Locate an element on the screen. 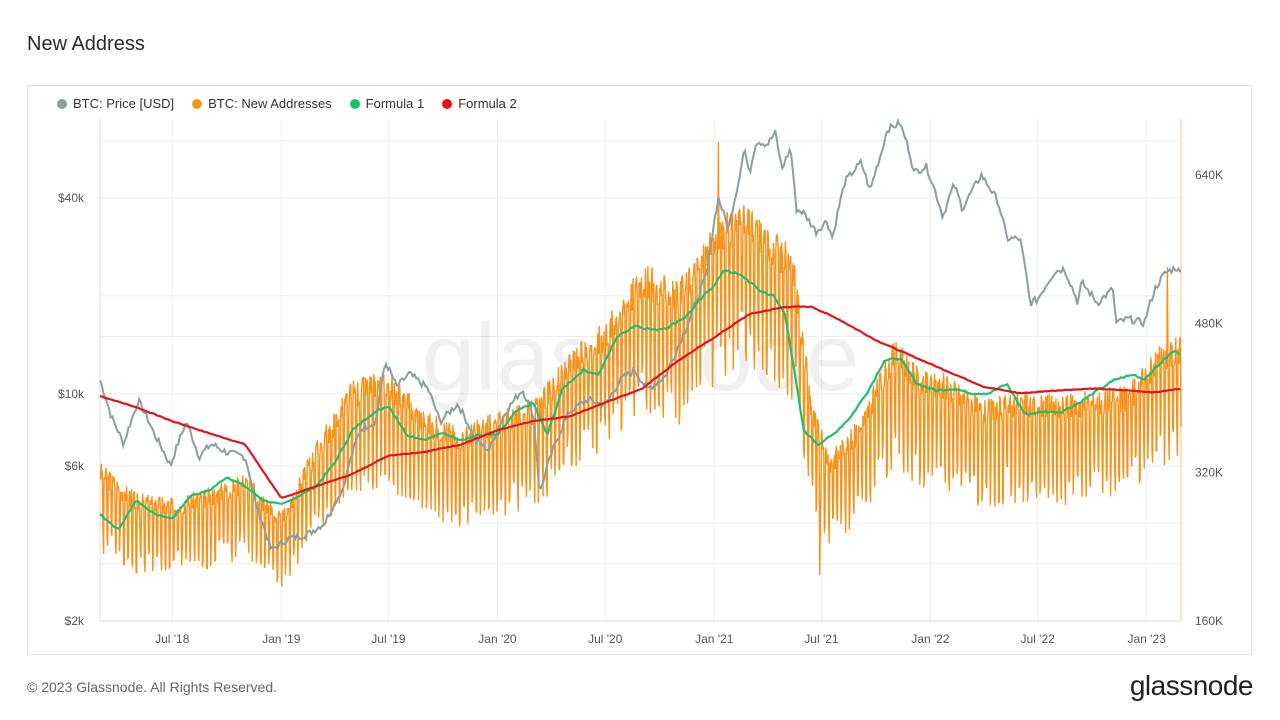 The height and width of the screenshot is (720, 1280). y-left-tick-label-0: $2k is located at coordinates (75, 621).